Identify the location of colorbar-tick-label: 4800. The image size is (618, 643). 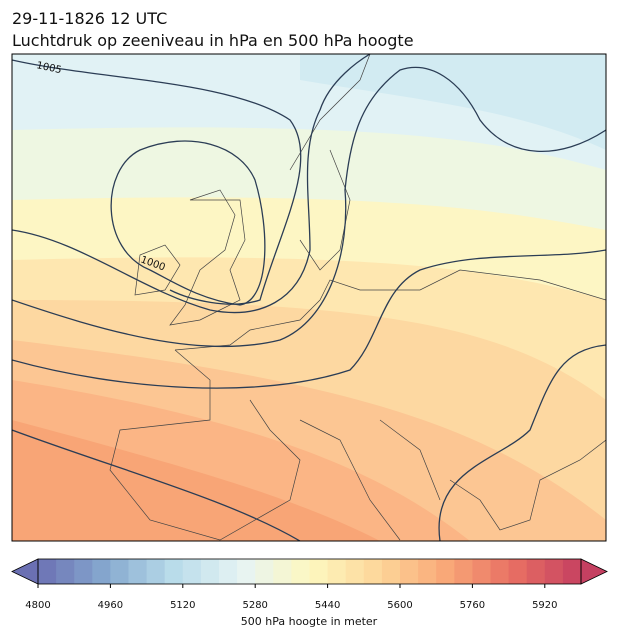
(37, 605).